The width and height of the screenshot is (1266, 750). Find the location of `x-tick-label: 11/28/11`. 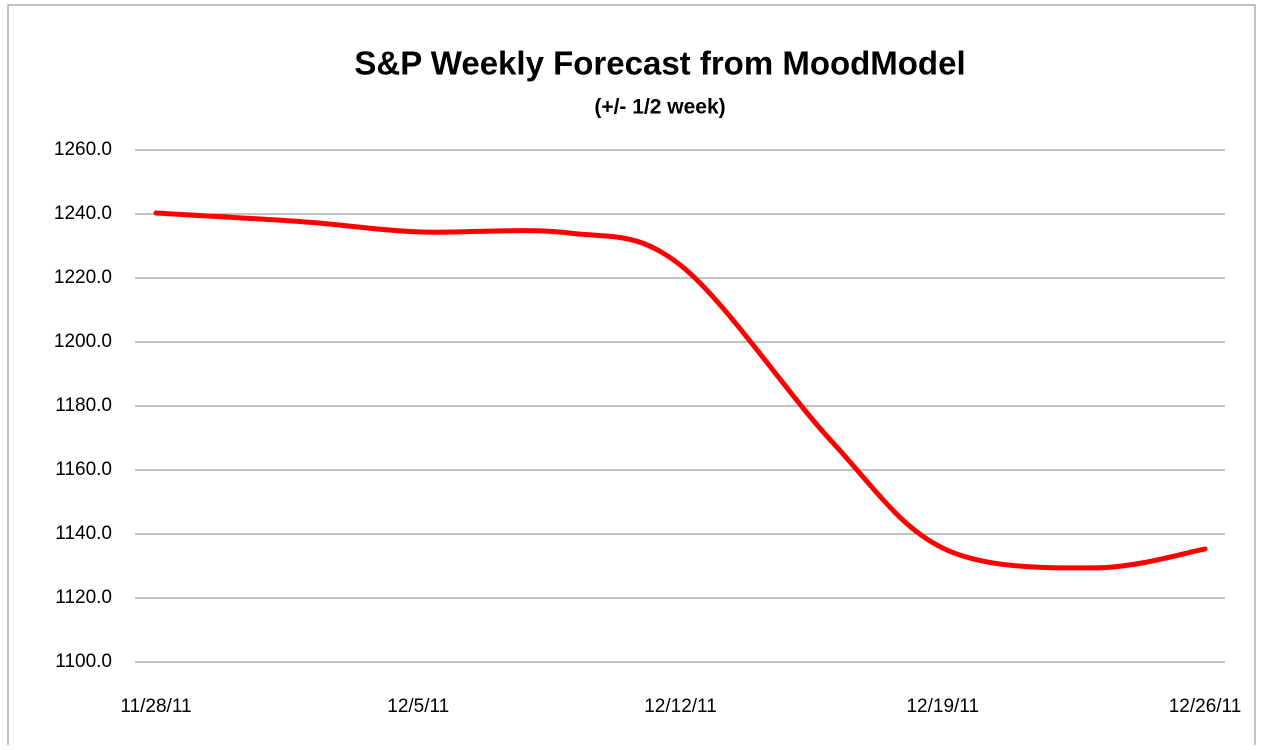

x-tick-label: 11/28/11 is located at coordinates (155, 706).